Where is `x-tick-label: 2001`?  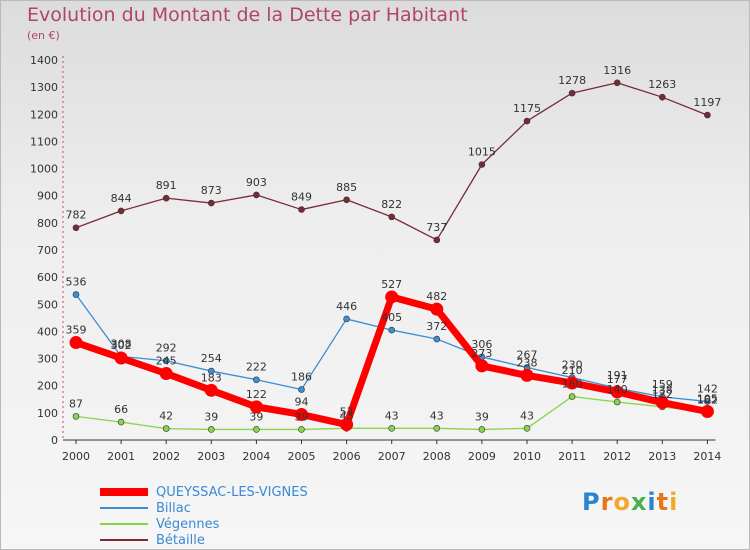 x-tick-label: 2001 is located at coordinates (121, 456).